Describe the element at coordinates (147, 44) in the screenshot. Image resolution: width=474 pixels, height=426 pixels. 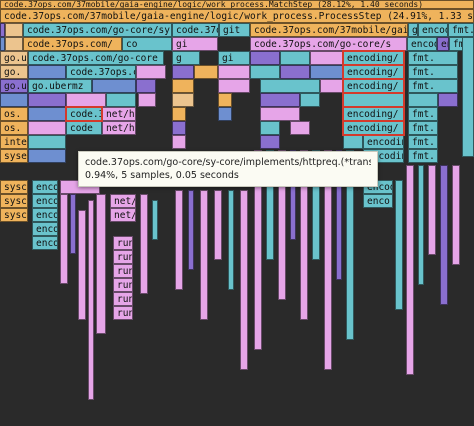
I see `flame-frame: co` at that location.